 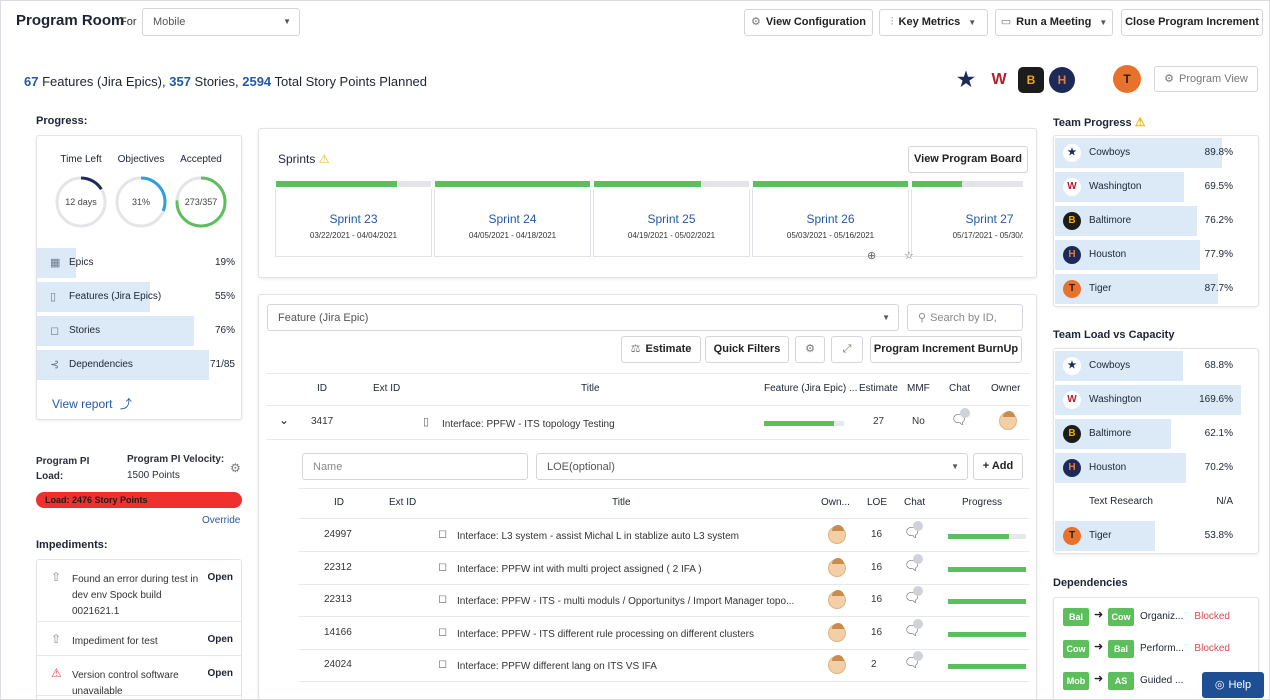 I want to click on feature-id-link: 3417, so click(x=322, y=421).